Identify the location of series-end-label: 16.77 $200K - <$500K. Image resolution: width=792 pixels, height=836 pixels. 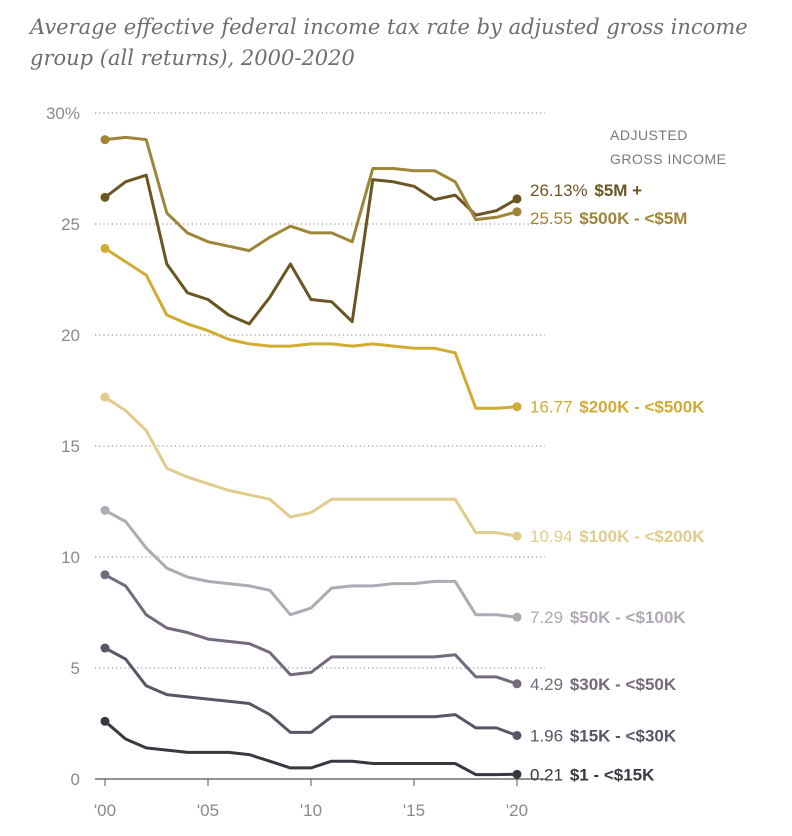
(617, 407).